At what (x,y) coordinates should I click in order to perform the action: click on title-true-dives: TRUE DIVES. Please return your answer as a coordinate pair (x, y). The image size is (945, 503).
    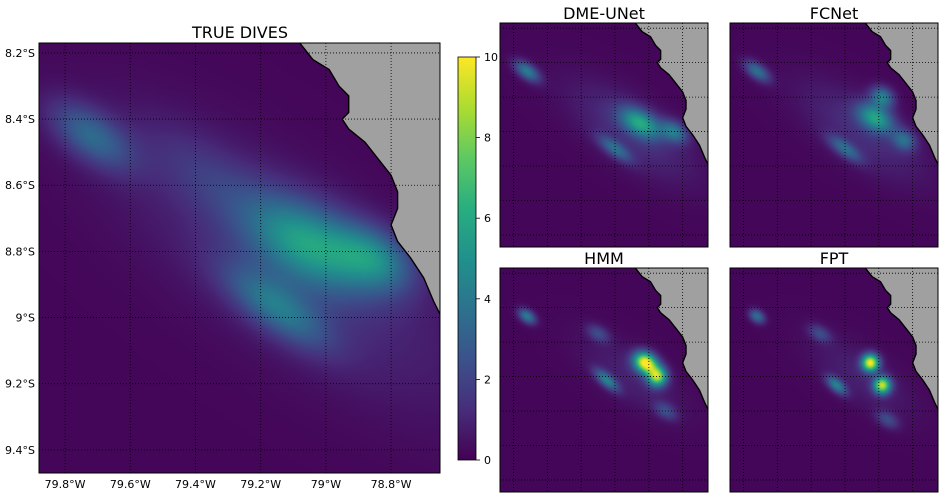
    Looking at the image, I should click on (239, 32).